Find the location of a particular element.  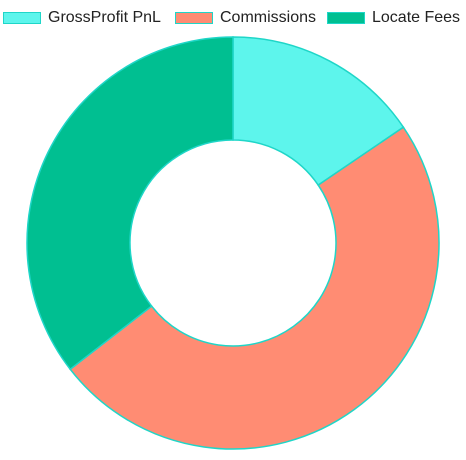

legend-label-grossprofit-pnl: GrossProfit PnL is located at coordinates (104, 17).